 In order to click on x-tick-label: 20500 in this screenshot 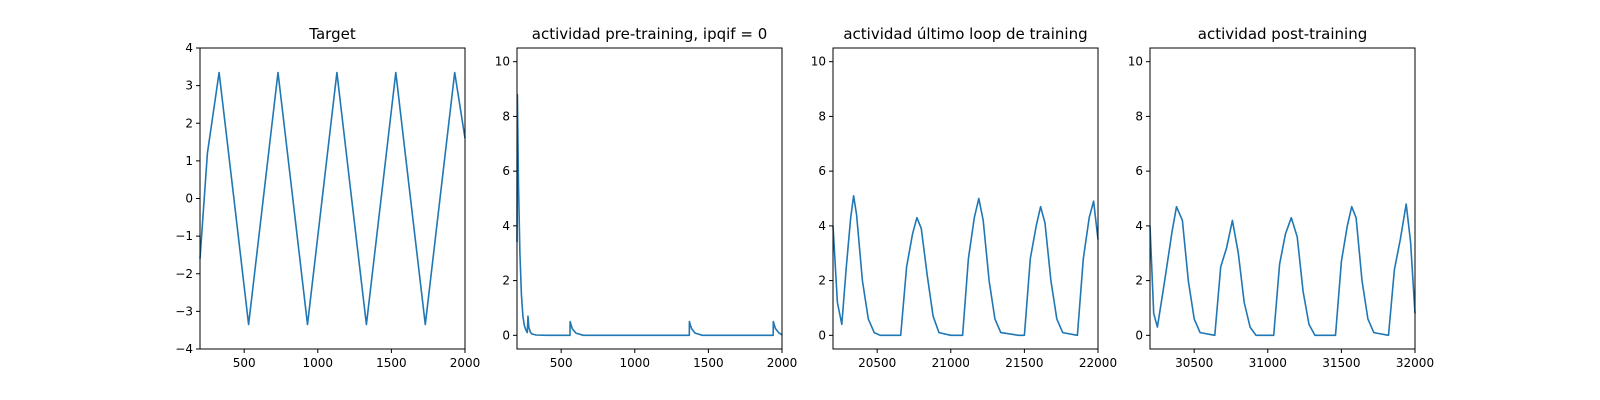, I will do `click(877, 363)`.